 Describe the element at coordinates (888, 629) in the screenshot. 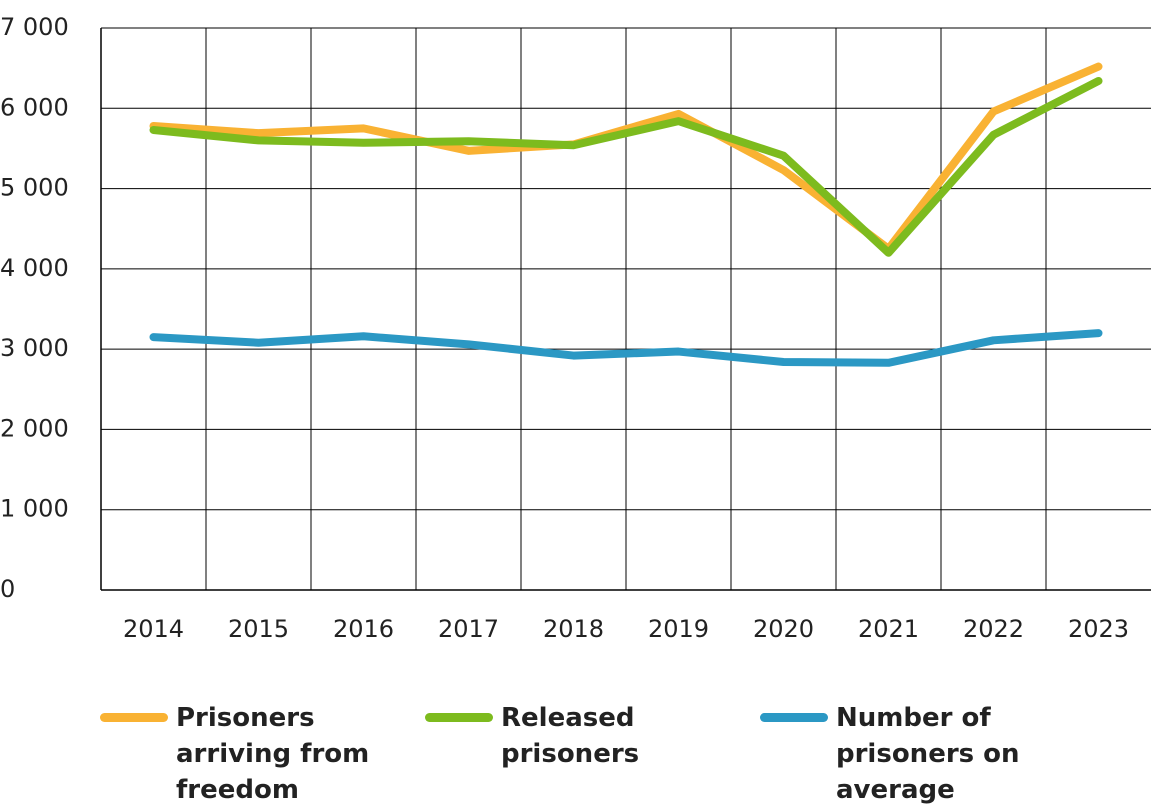

I see `x-tick-label: 2021` at that location.